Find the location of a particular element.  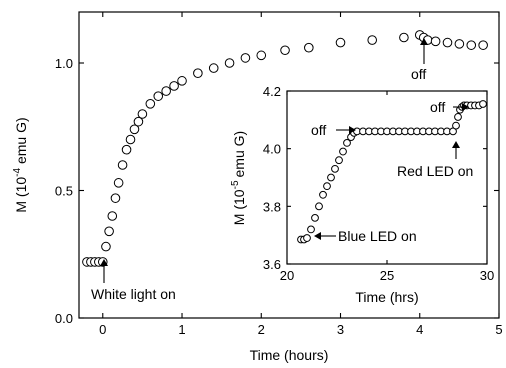

annotation-inset-off-1-label: off is located at coordinates (318, 130).